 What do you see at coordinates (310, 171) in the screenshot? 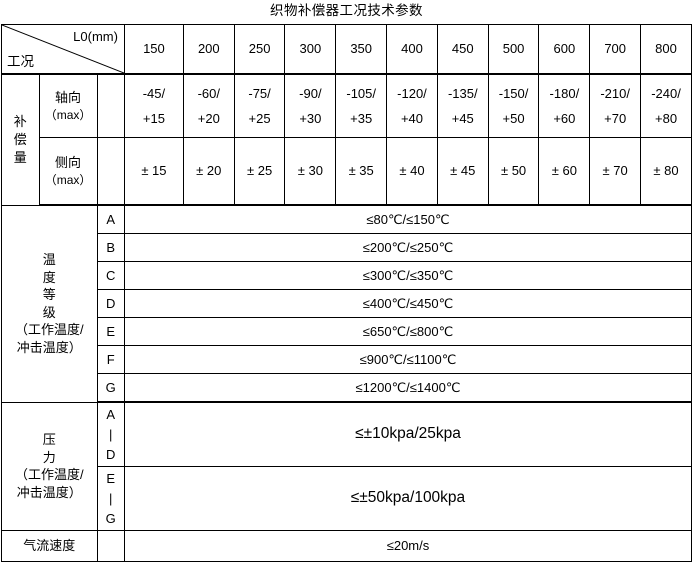
I see `lateral-value-300: ± 30` at bounding box center [310, 171].